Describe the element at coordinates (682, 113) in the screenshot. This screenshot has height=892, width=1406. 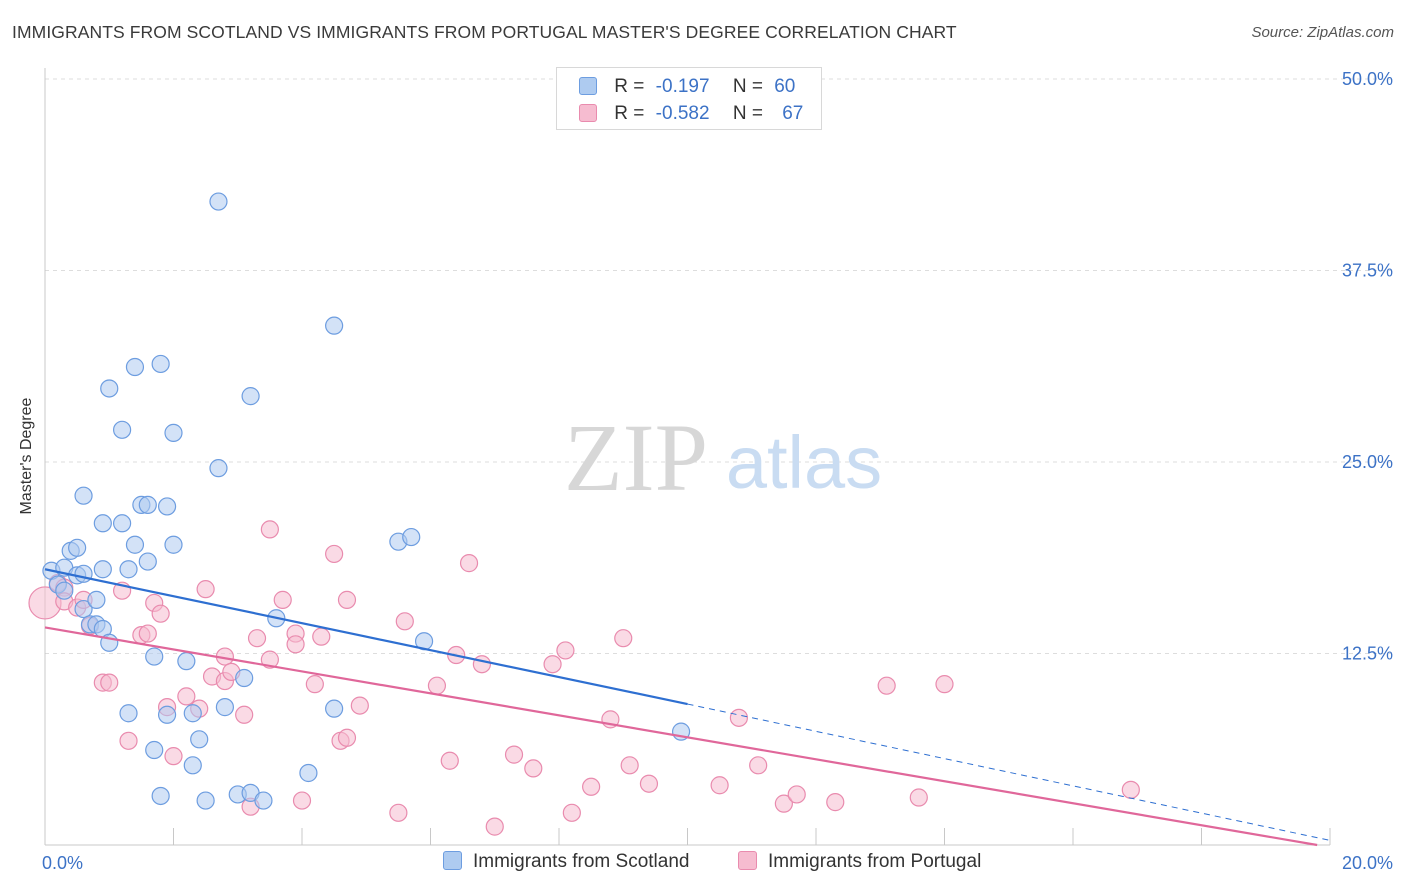
I see `portugal-r-value: -0.582` at that location.